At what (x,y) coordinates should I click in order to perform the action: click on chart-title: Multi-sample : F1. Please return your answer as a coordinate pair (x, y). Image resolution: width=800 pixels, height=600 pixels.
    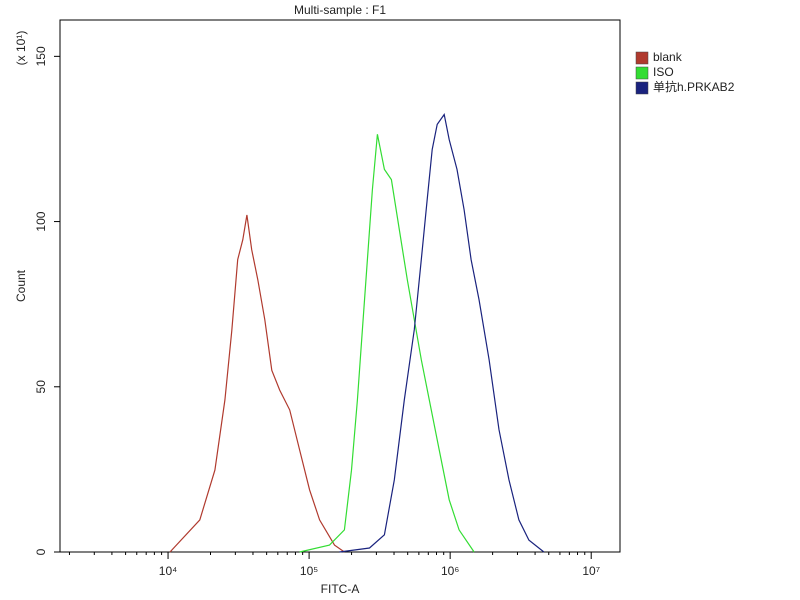
    Looking at the image, I should click on (340, 10).